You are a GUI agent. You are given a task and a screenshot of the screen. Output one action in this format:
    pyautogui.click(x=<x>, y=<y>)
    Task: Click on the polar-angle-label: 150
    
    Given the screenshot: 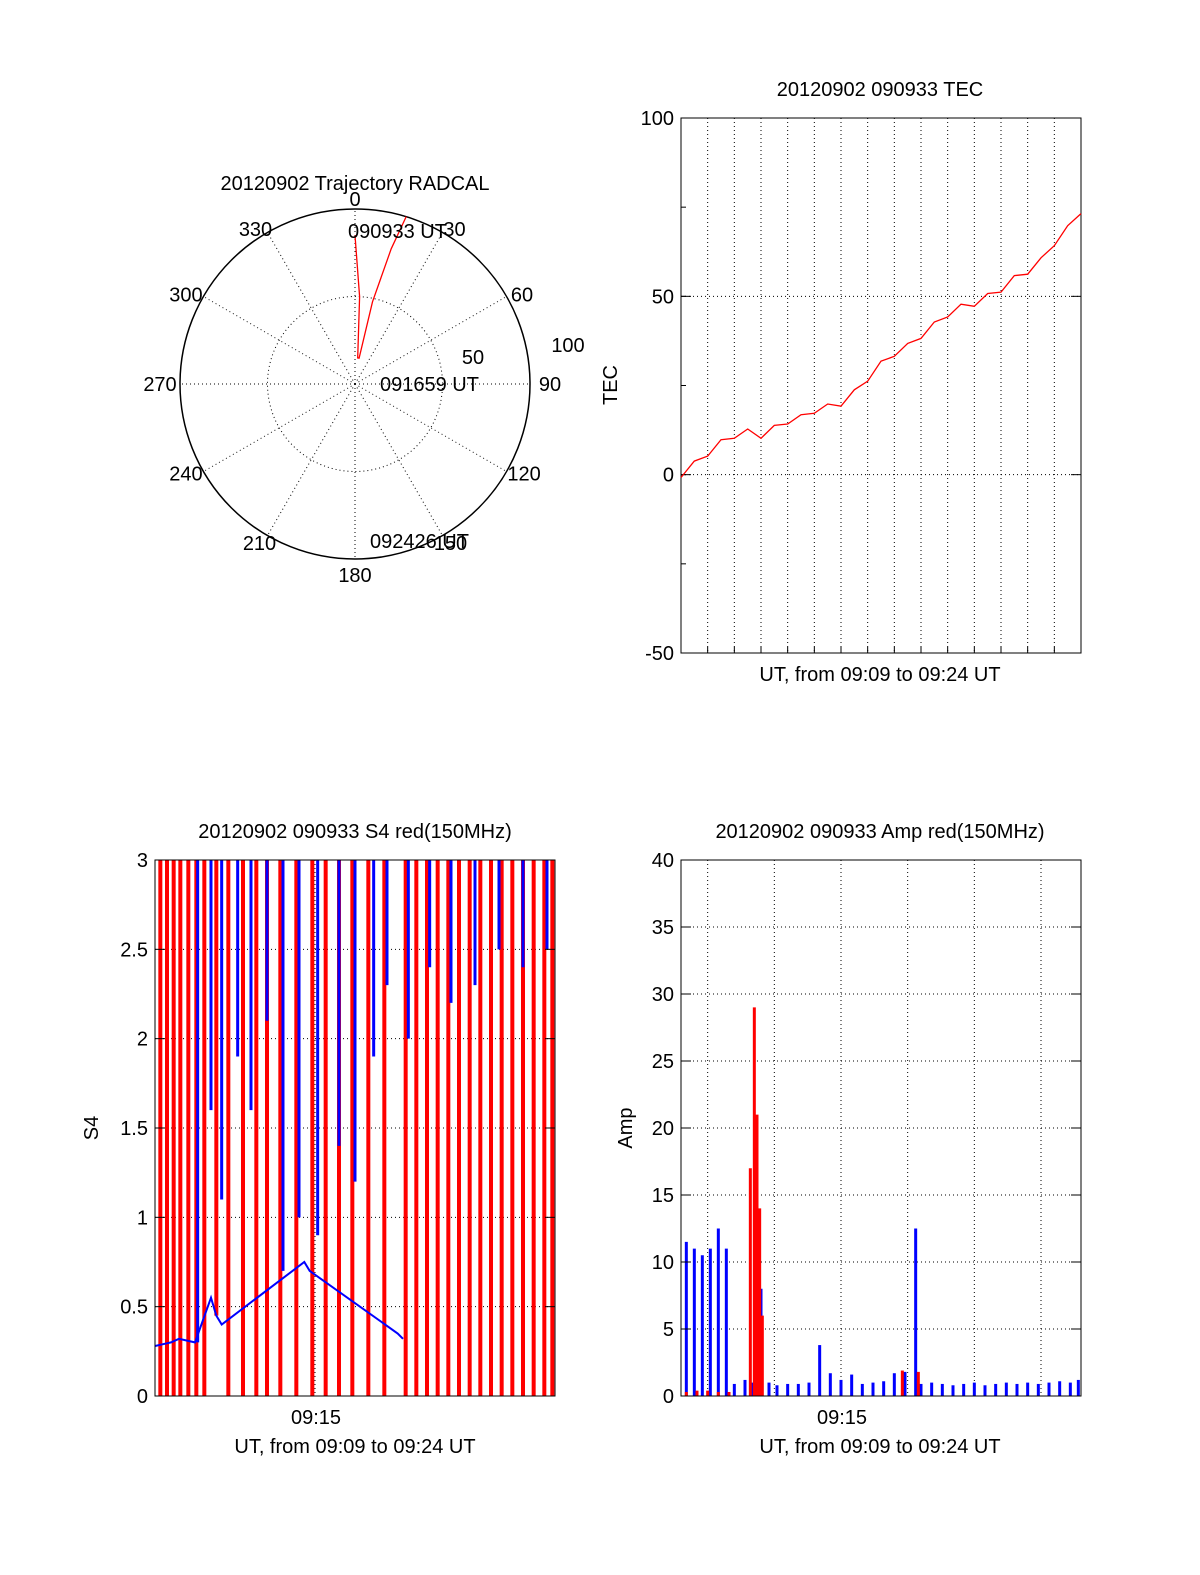 What is the action you would take?
    pyautogui.click(x=450, y=544)
    